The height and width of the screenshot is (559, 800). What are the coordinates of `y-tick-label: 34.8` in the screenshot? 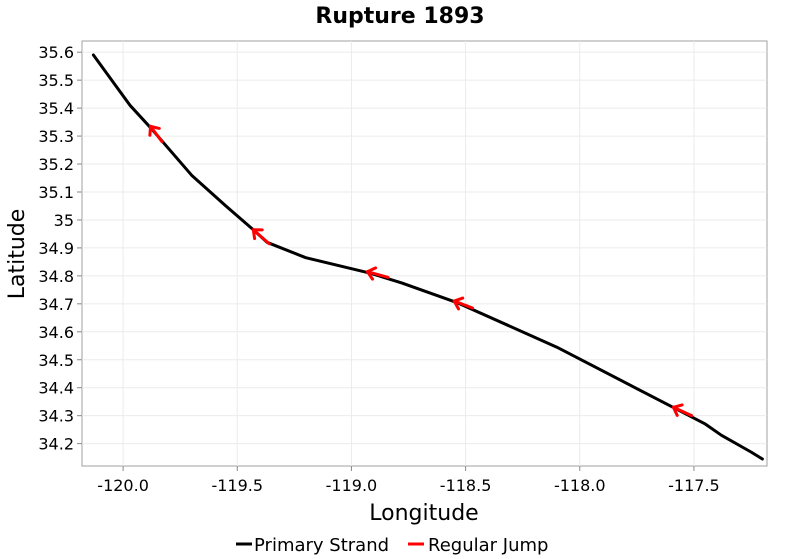 It's located at (56, 276).